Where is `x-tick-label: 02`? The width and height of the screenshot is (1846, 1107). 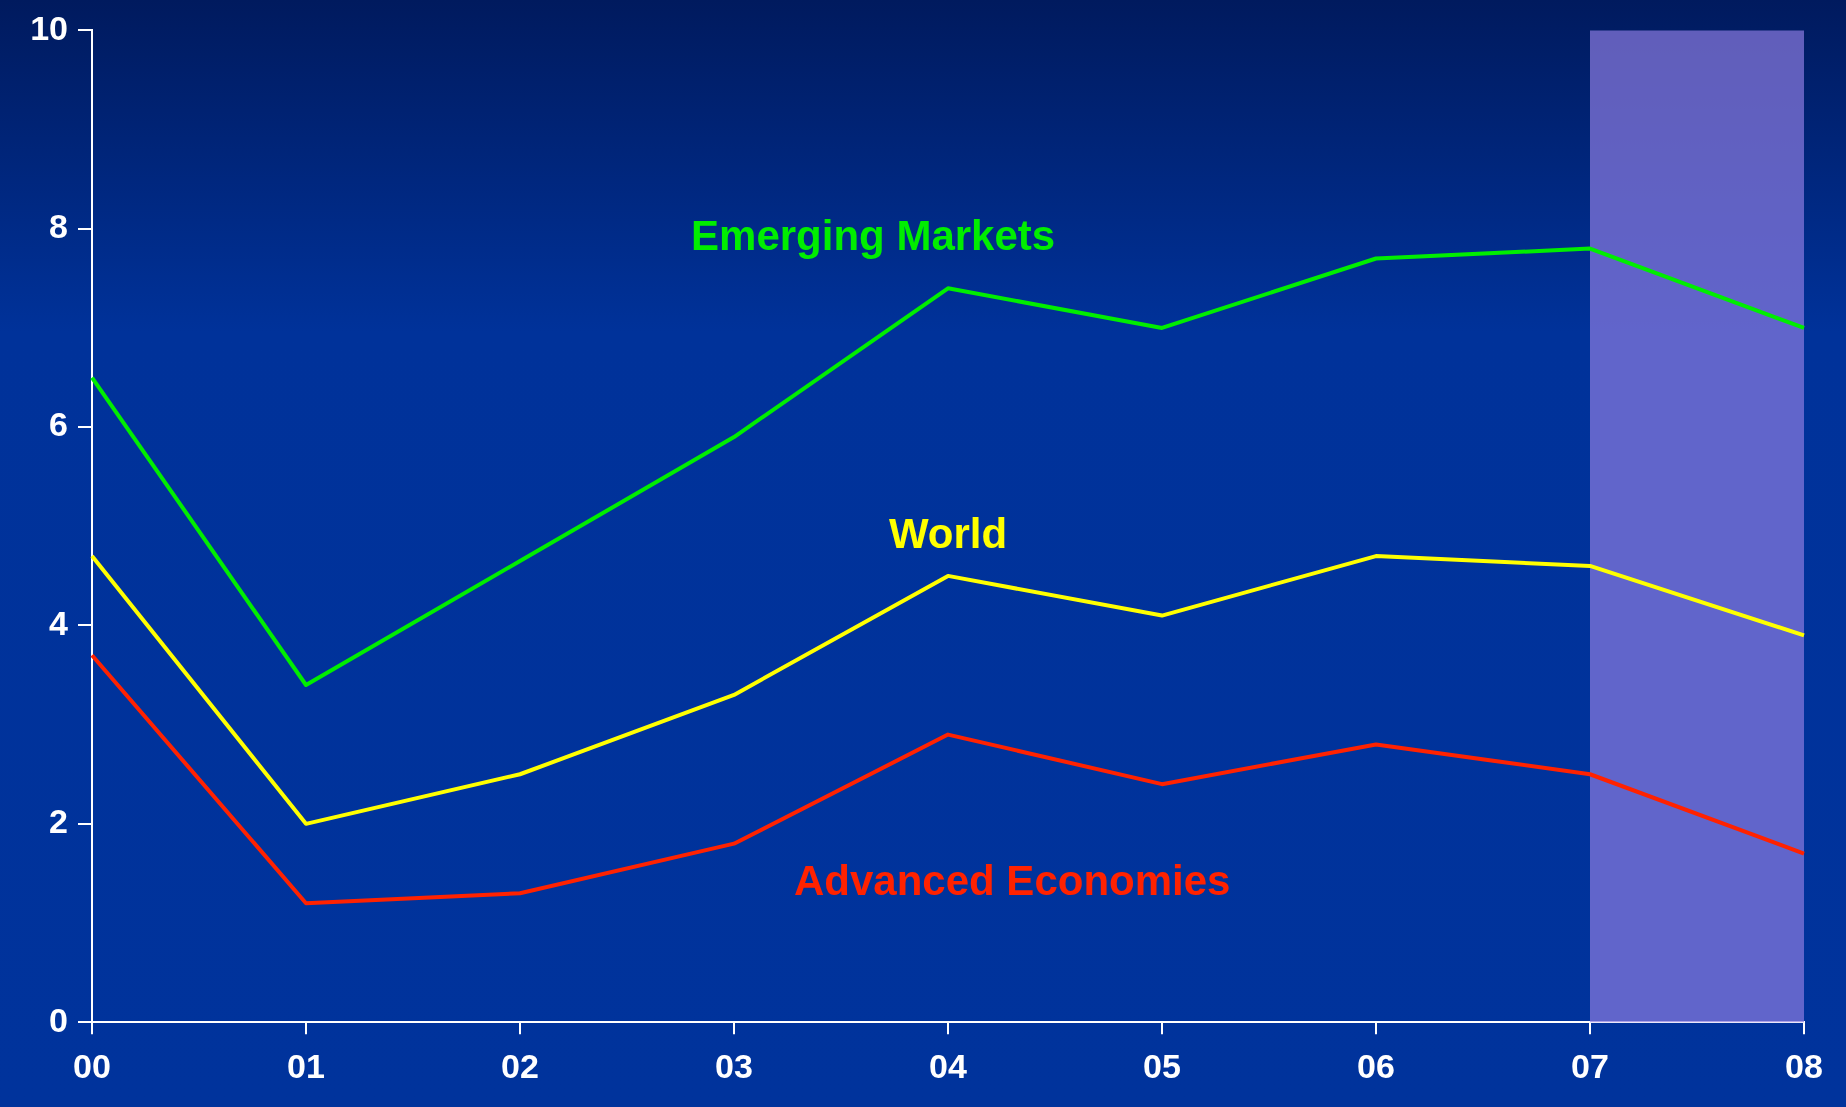 x-tick-label: 02 is located at coordinates (520, 1065).